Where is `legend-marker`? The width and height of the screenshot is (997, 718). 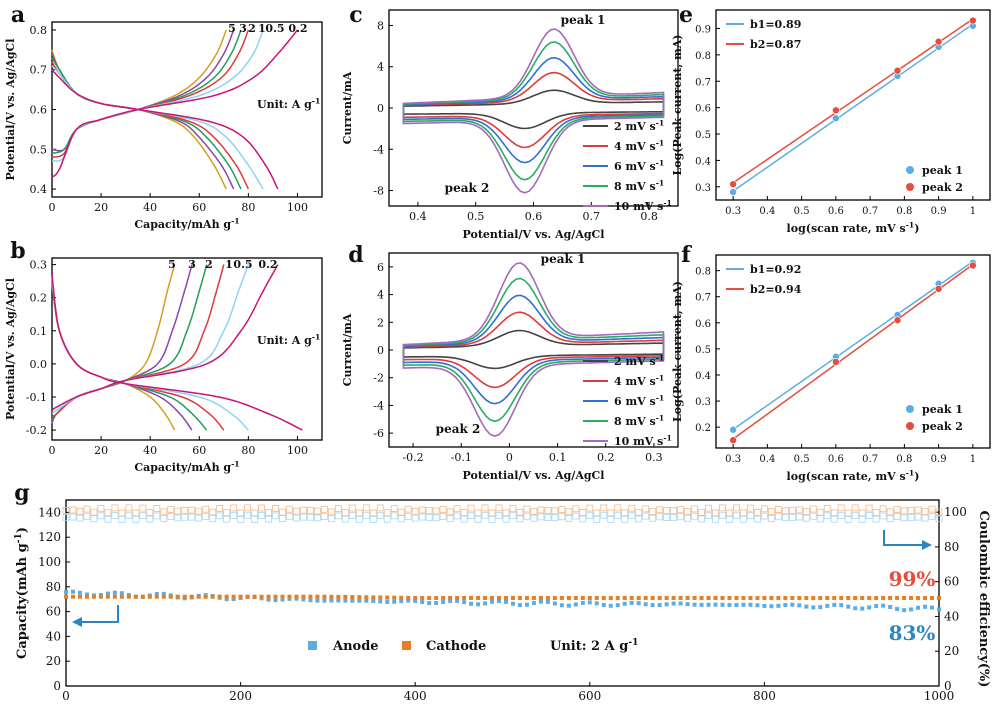
legend-marker is located at coordinates (910, 187).